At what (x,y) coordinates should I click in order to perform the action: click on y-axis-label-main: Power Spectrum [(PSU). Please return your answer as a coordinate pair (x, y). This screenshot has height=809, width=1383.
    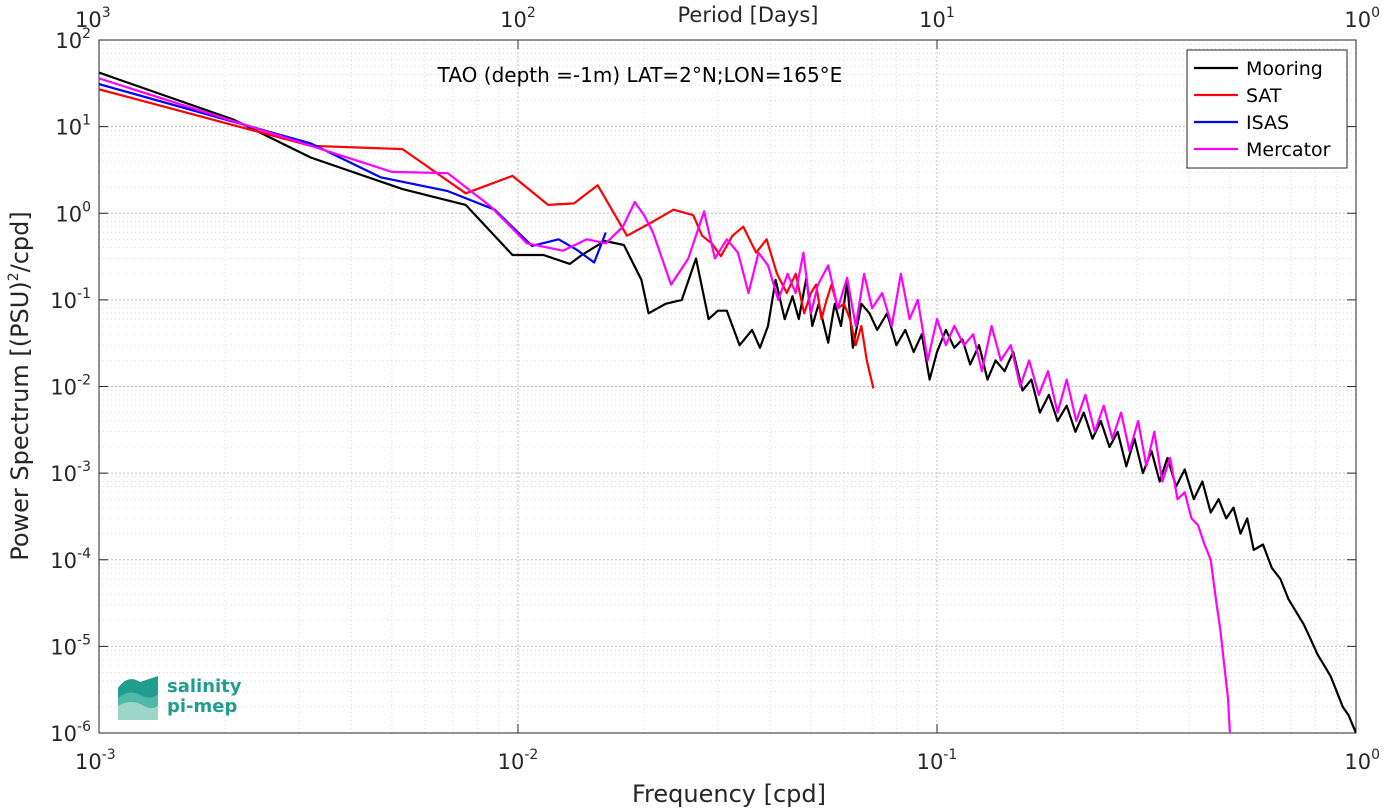
    Looking at the image, I should click on (20, 420).